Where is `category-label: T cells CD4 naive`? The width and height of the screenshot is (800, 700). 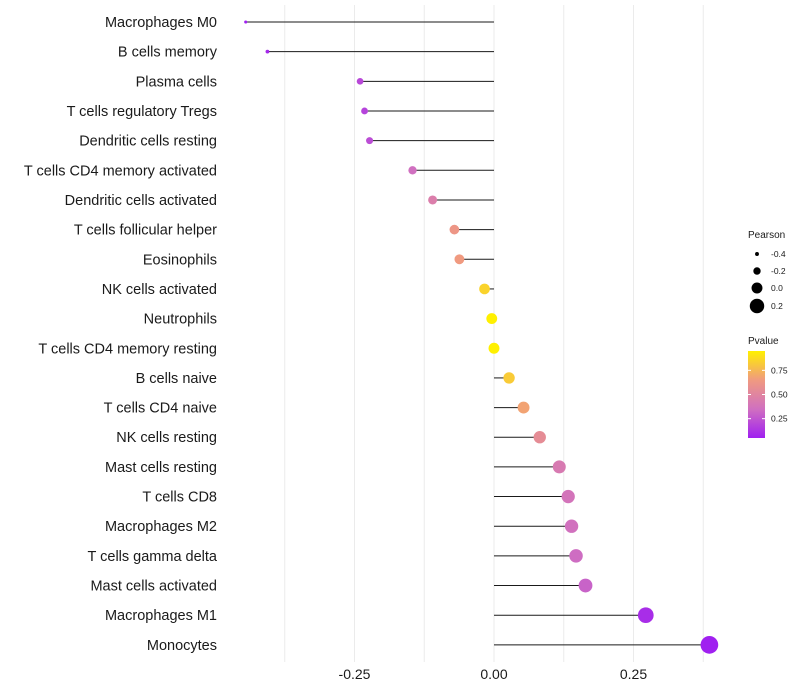 category-label: T cells CD4 naive is located at coordinates (160, 409).